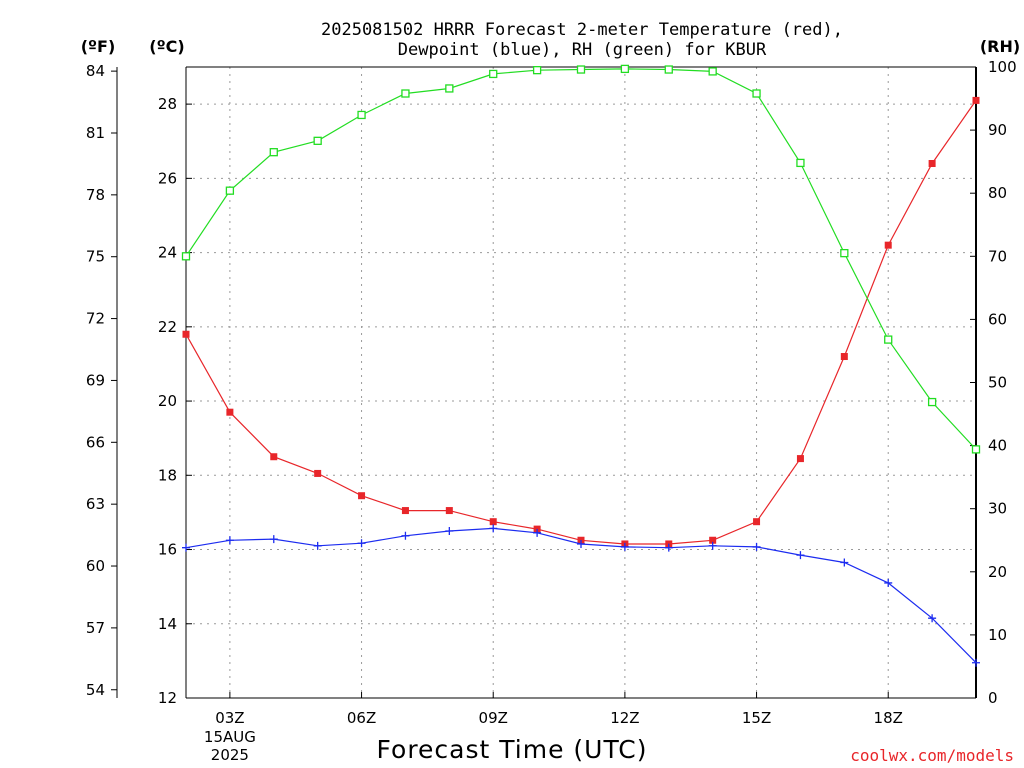  Describe the element at coordinates (997, 509) in the screenshot. I see `rh-tick-label: 30` at that location.